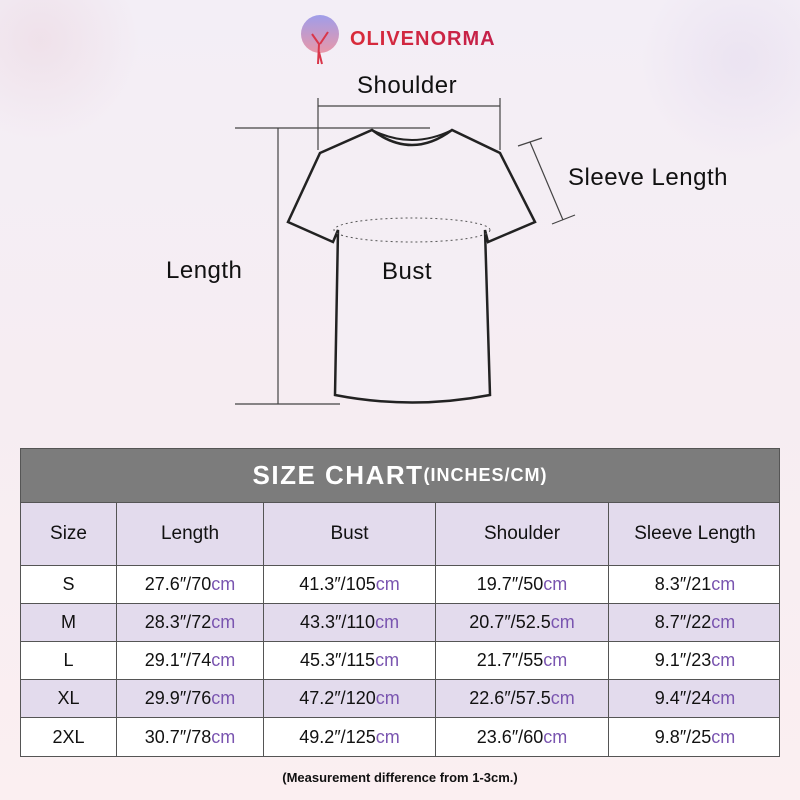 Image resolution: width=800 pixels, height=800 pixels. I want to click on measurement-cell: 22.6 ″/57.5 cm, so click(522, 698).